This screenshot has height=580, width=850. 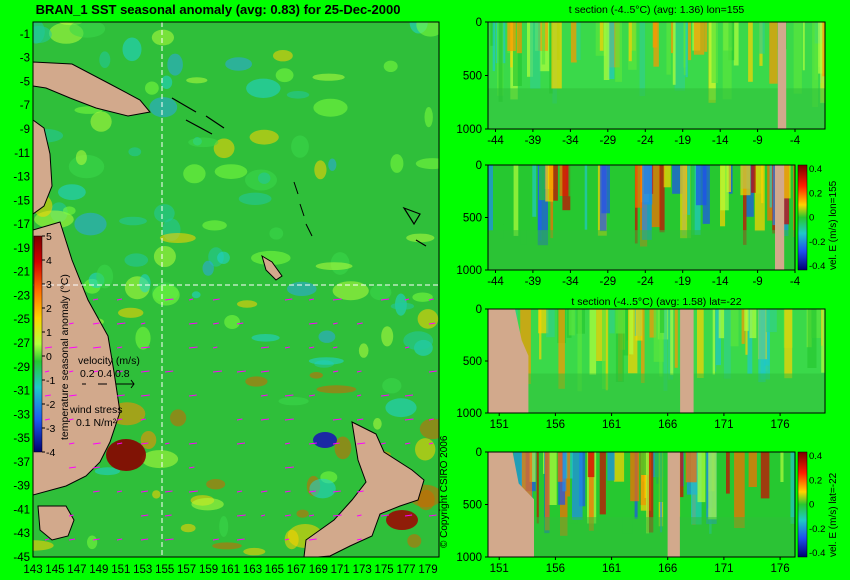 What do you see at coordinates (780, 425) in the screenshot?
I see `x-tick-label: 176` at bounding box center [780, 425].